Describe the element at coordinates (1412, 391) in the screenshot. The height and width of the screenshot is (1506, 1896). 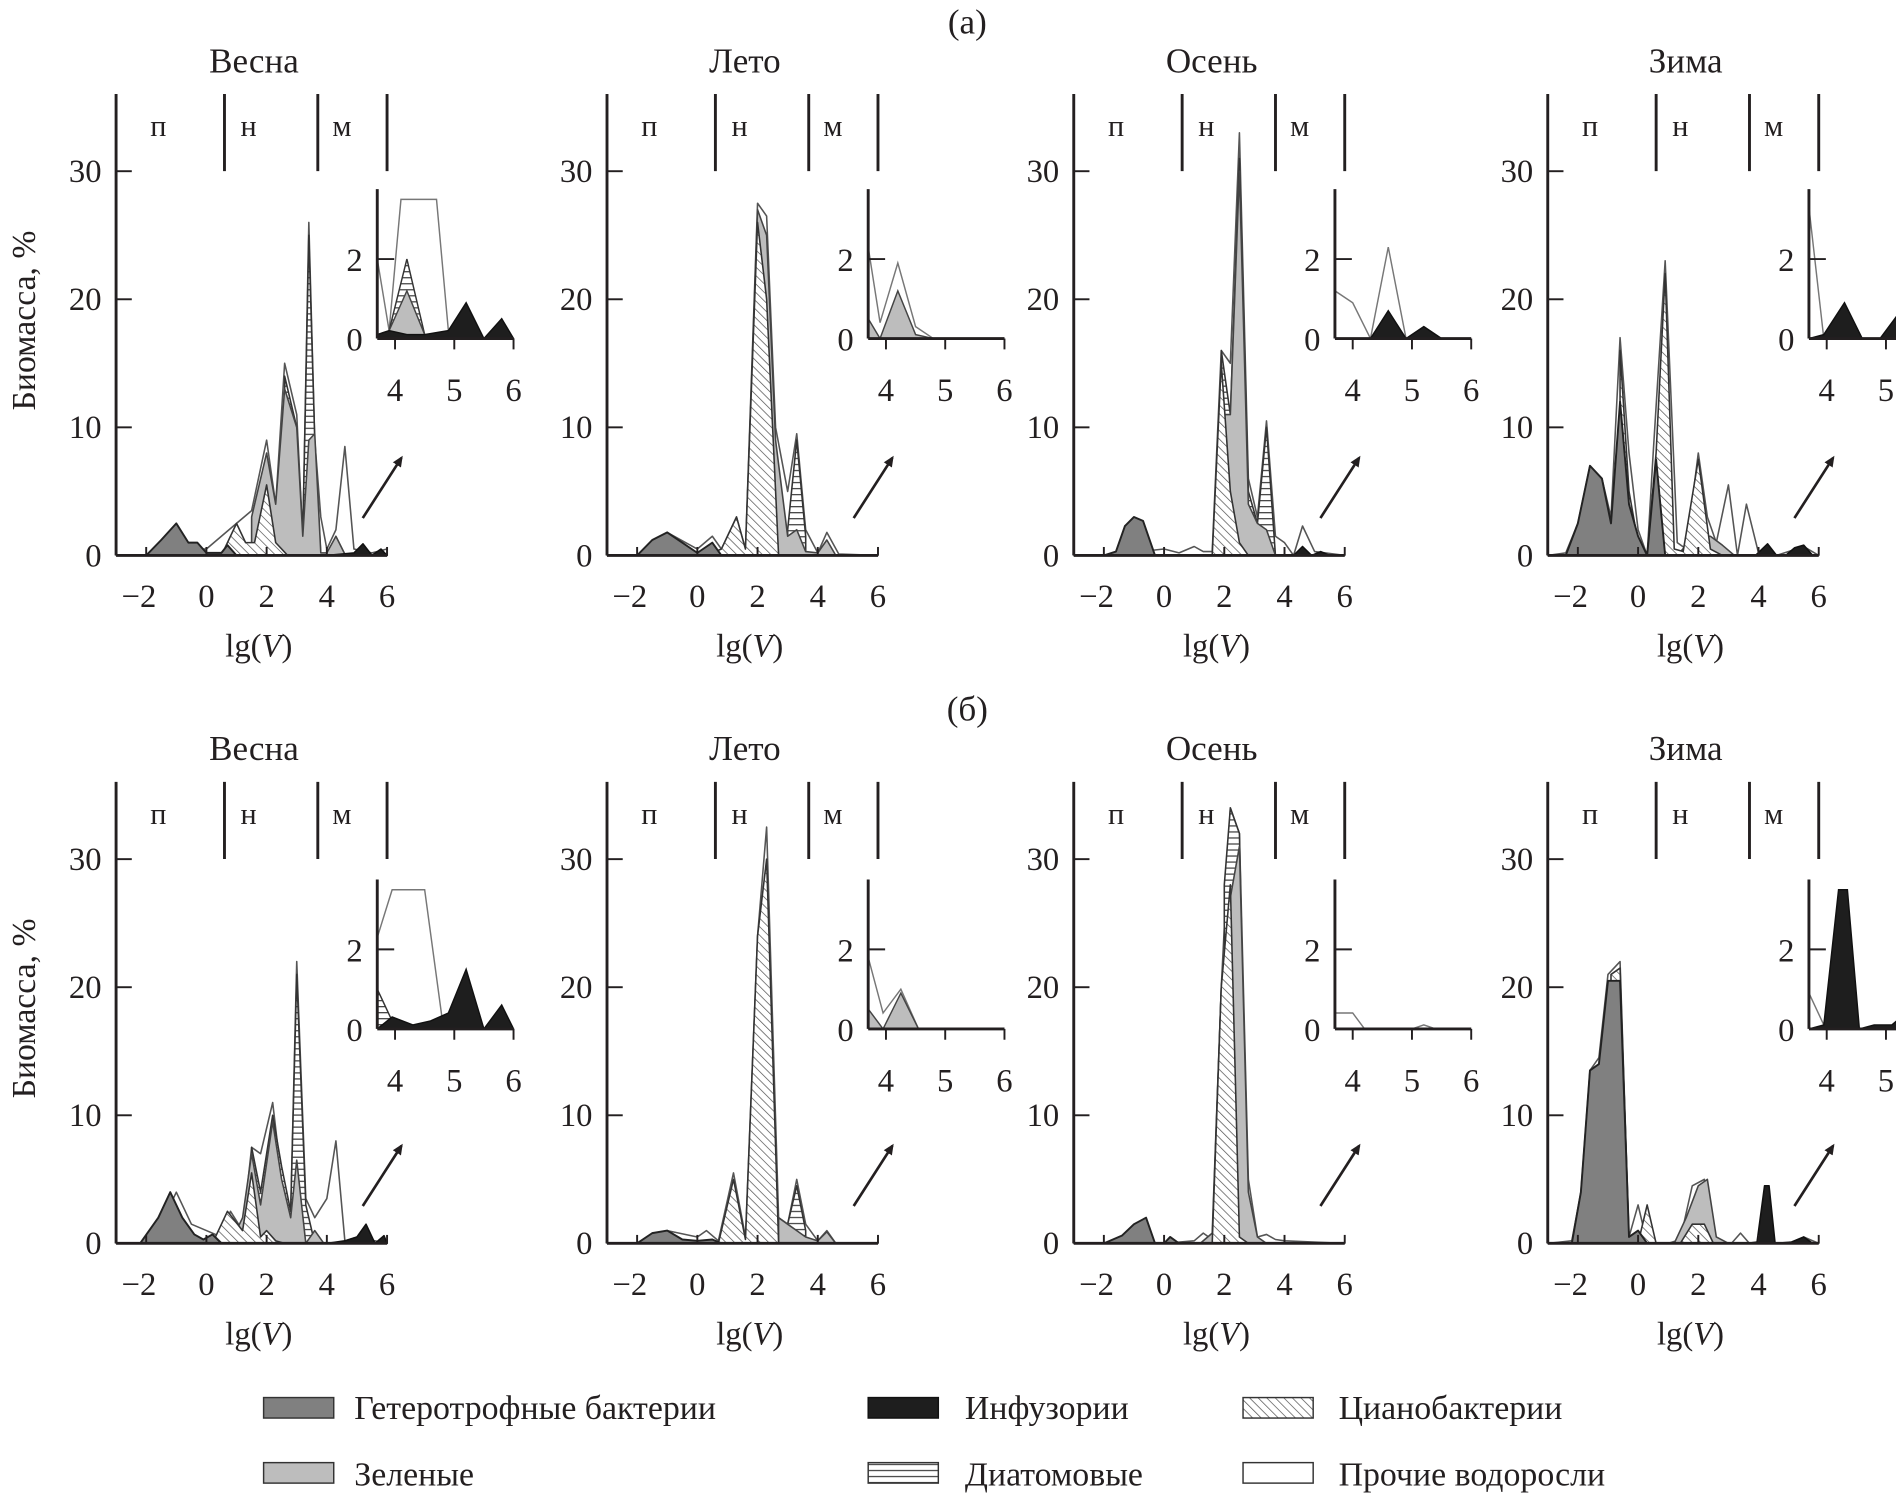
I see `inset-x-tick-label: 5` at that location.